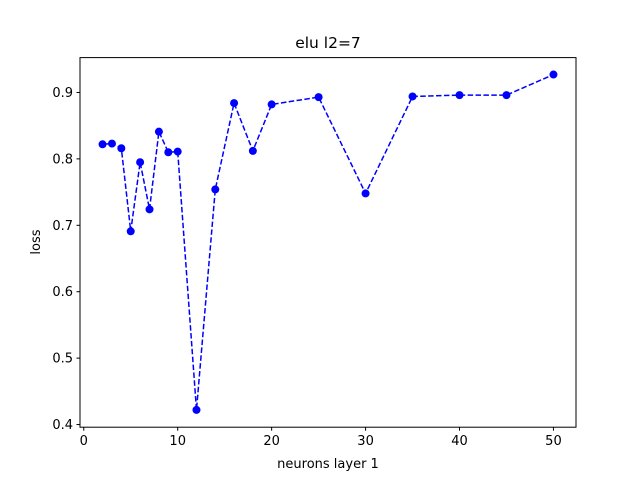 Image resolution: width=640 pixels, height=480 pixels. Describe the element at coordinates (459, 441) in the screenshot. I see `x-tick-label: 40` at that location.